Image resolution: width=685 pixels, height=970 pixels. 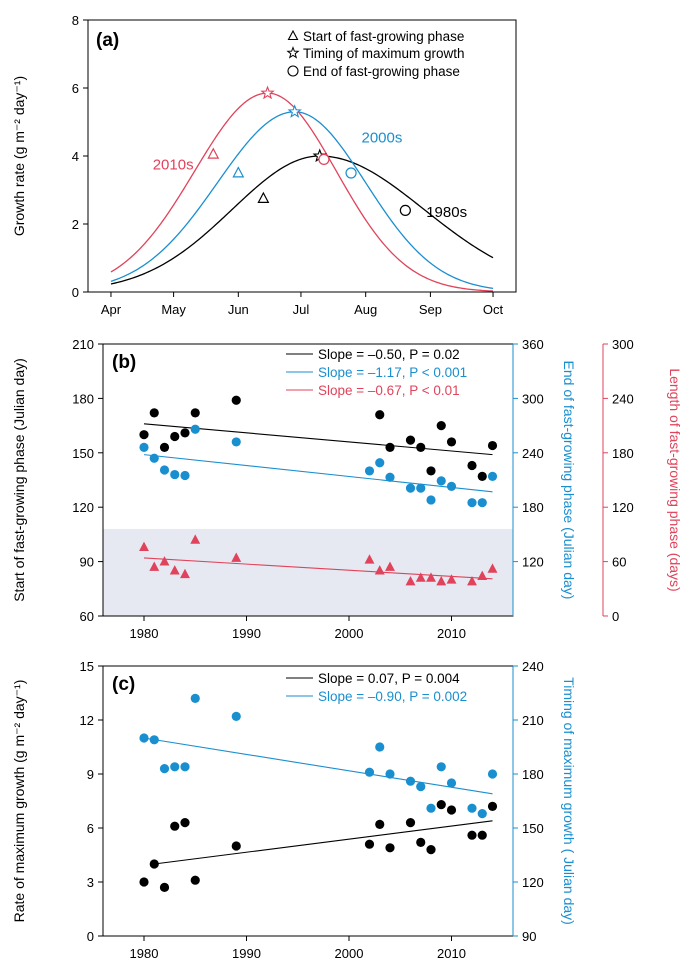 What do you see at coordinates (91, 801) in the screenshot?
I see `panel-c-y-ticks: 0 3 6 9 12 15` at bounding box center [91, 801].